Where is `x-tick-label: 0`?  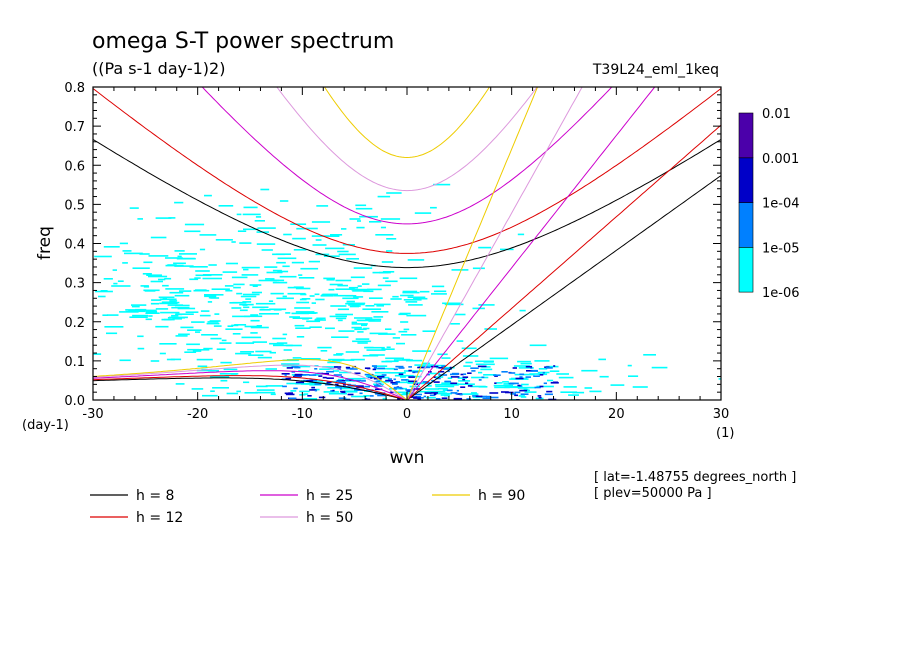
x-tick-label: 0 is located at coordinates (407, 414).